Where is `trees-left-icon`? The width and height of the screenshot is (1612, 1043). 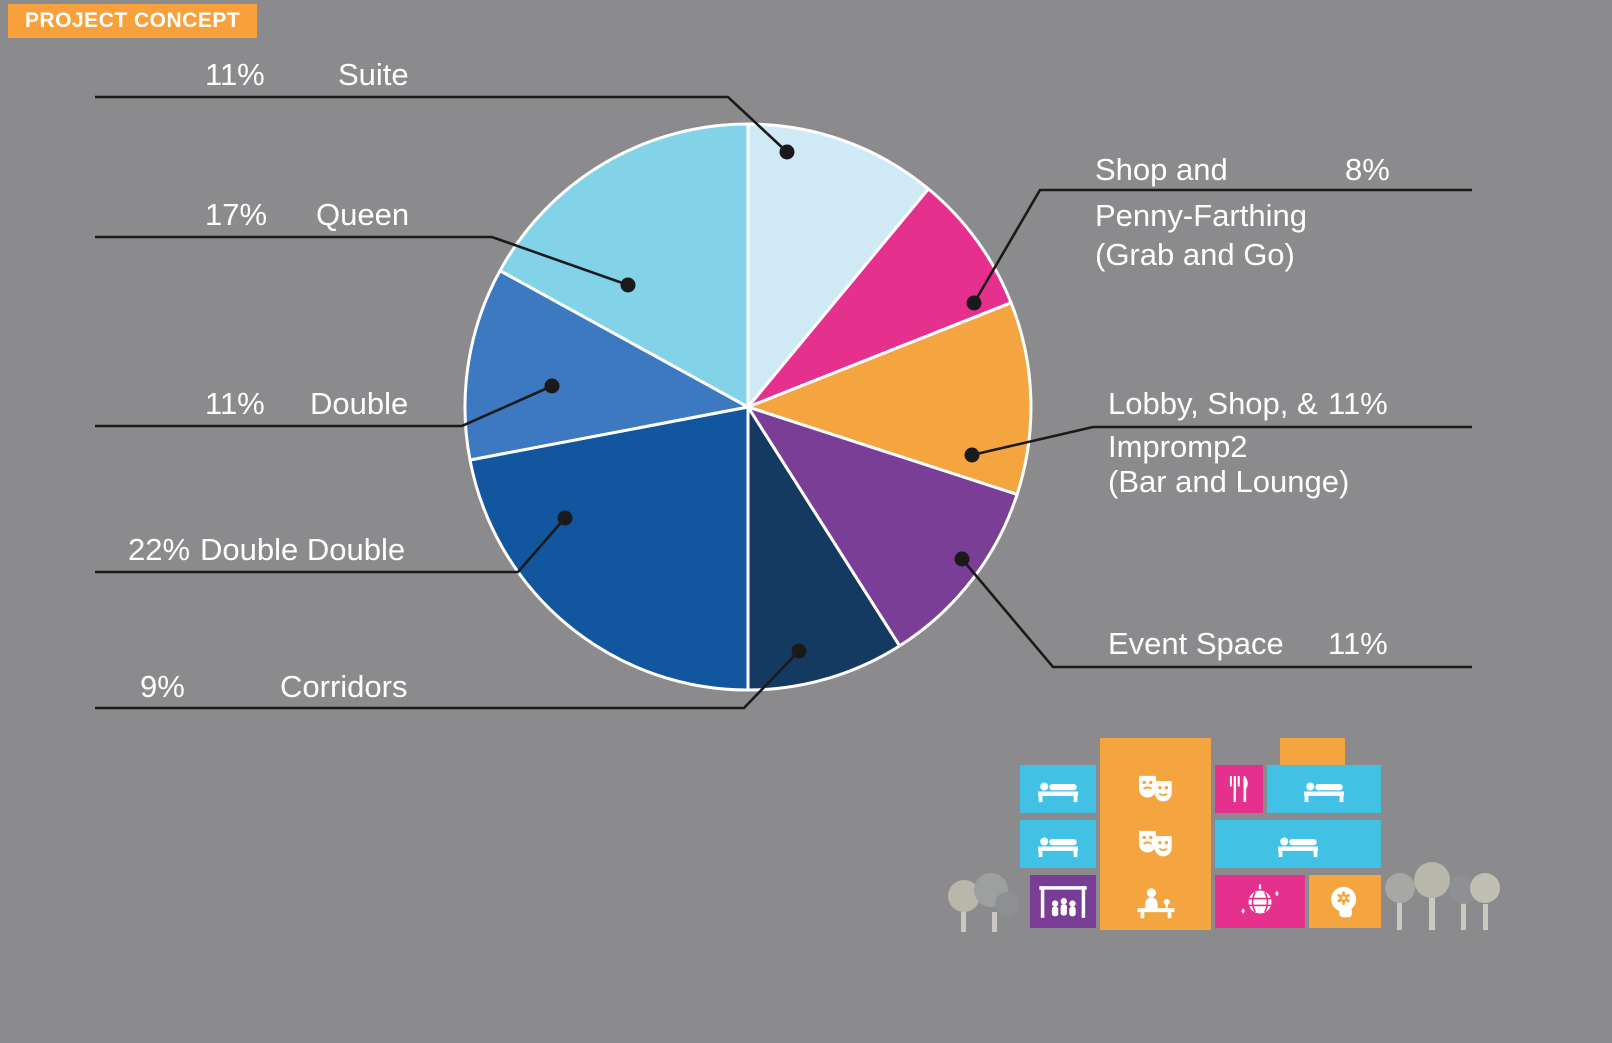 trees-left-icon is located at coordinates (983, 902).